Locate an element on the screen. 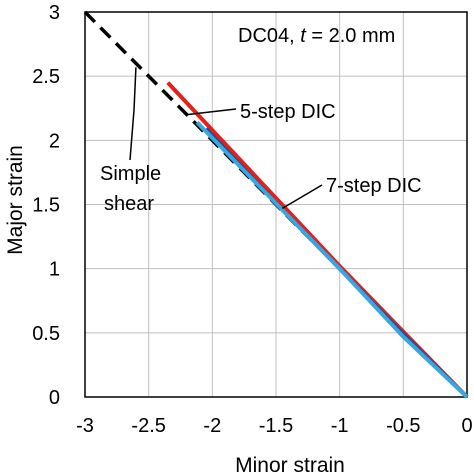 This screenshot has width=474, height=476. y-tick-label: 1.5 is located at coordinates (46, 206).